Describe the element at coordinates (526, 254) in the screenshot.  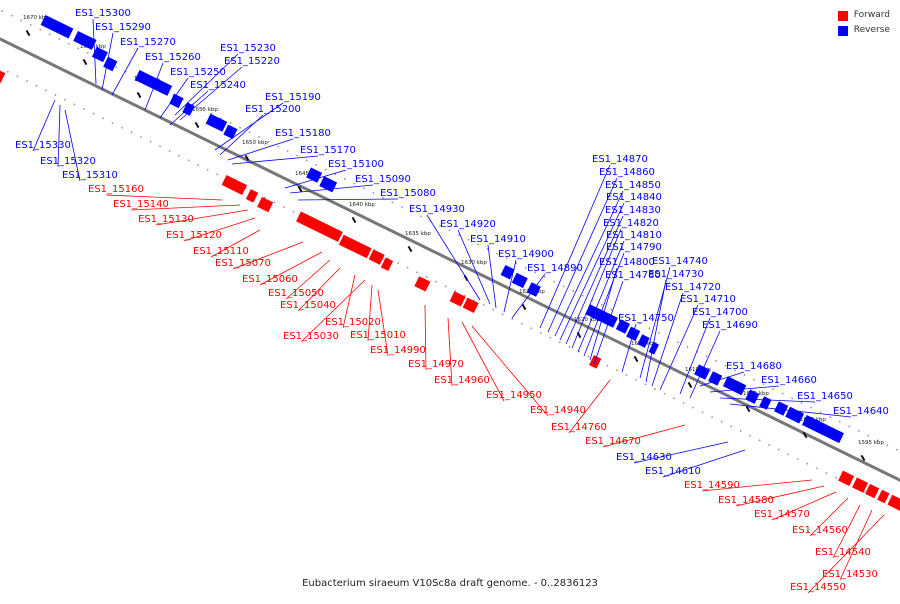
I see `gene-label-es1_14900: ES1_14900` at that location.